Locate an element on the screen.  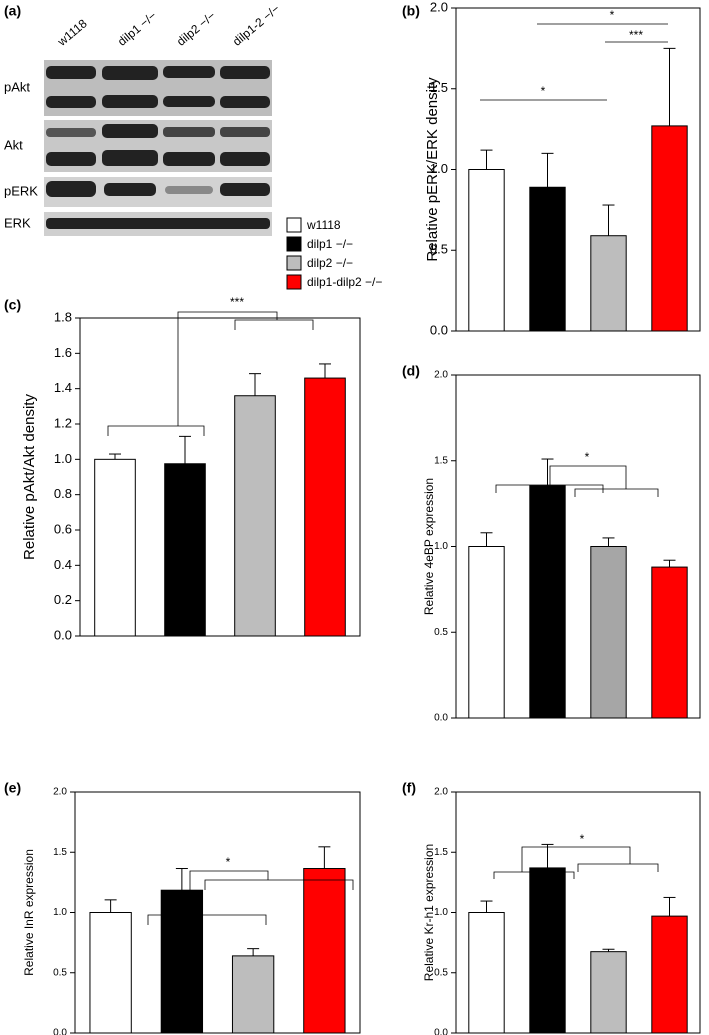
blot-rows: pAkt Akt pERK ERK is located at coordinates (21, 154).